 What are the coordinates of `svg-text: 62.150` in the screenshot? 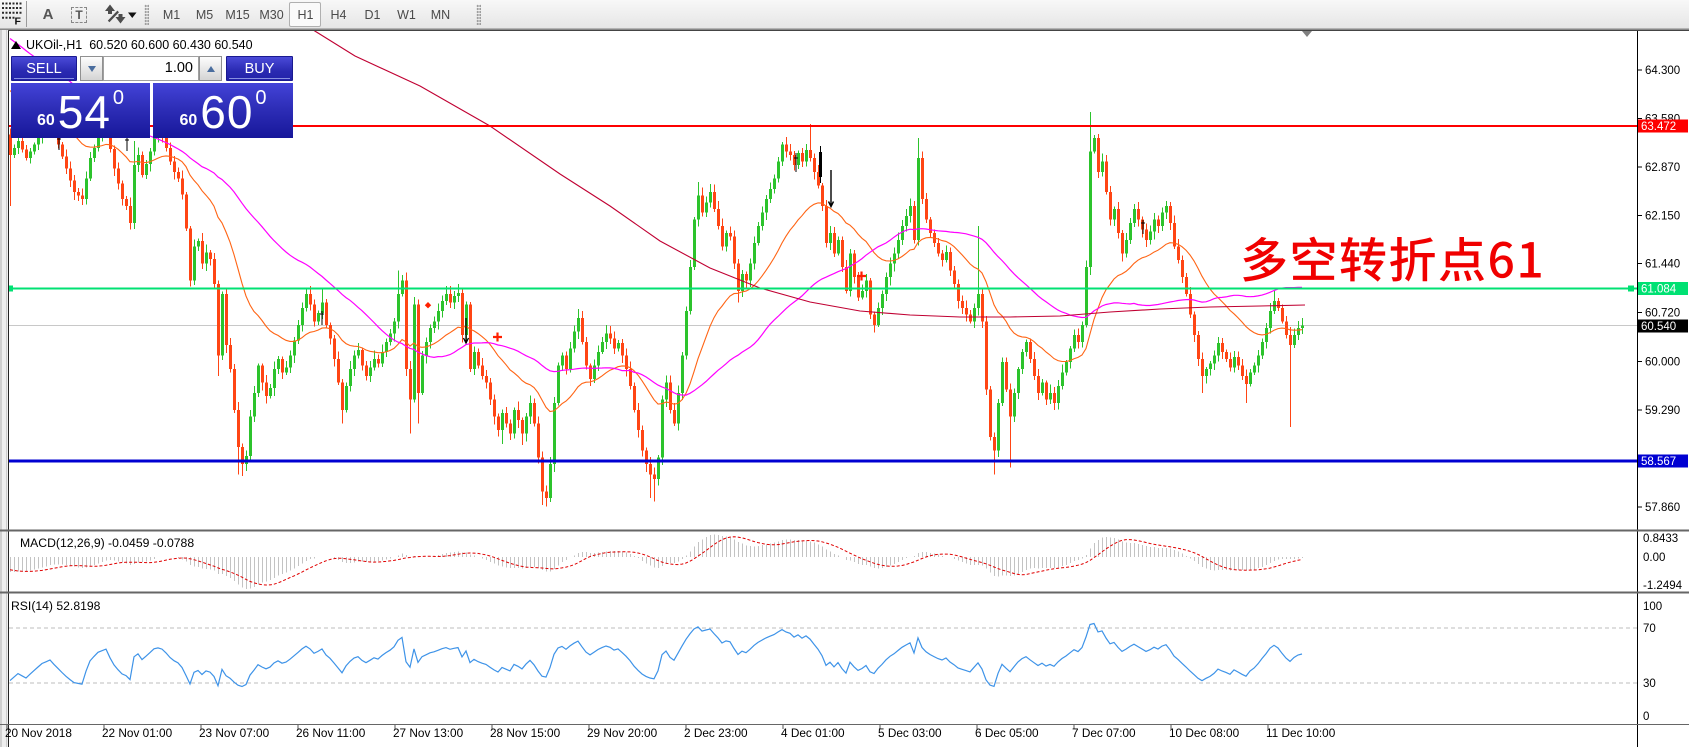 It's located at (1662, 216).